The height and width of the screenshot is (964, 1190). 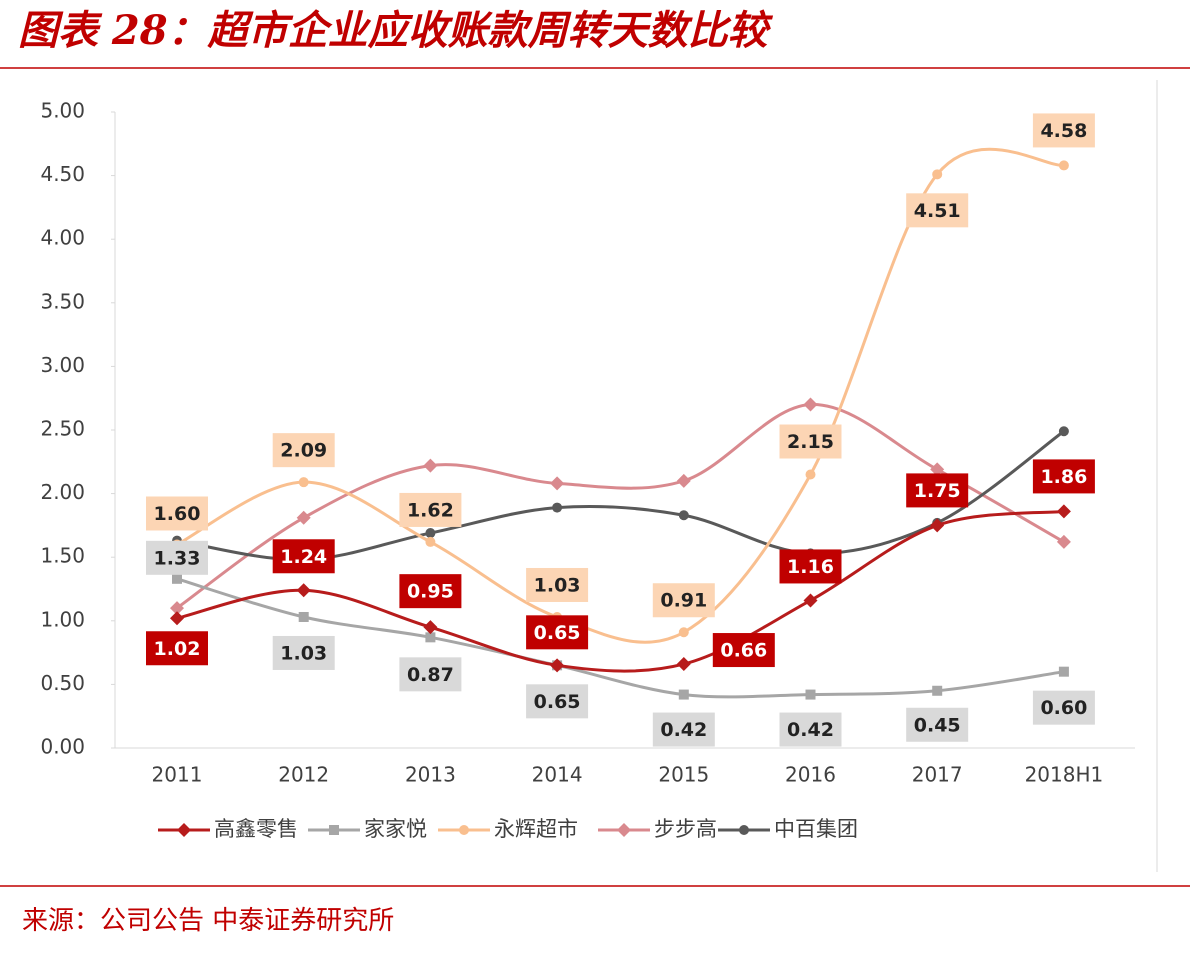 What do you see at coordinates (810, 775) in the screenshot?
I see `x-tick-label: 2016` at bounding box center [810, 775].